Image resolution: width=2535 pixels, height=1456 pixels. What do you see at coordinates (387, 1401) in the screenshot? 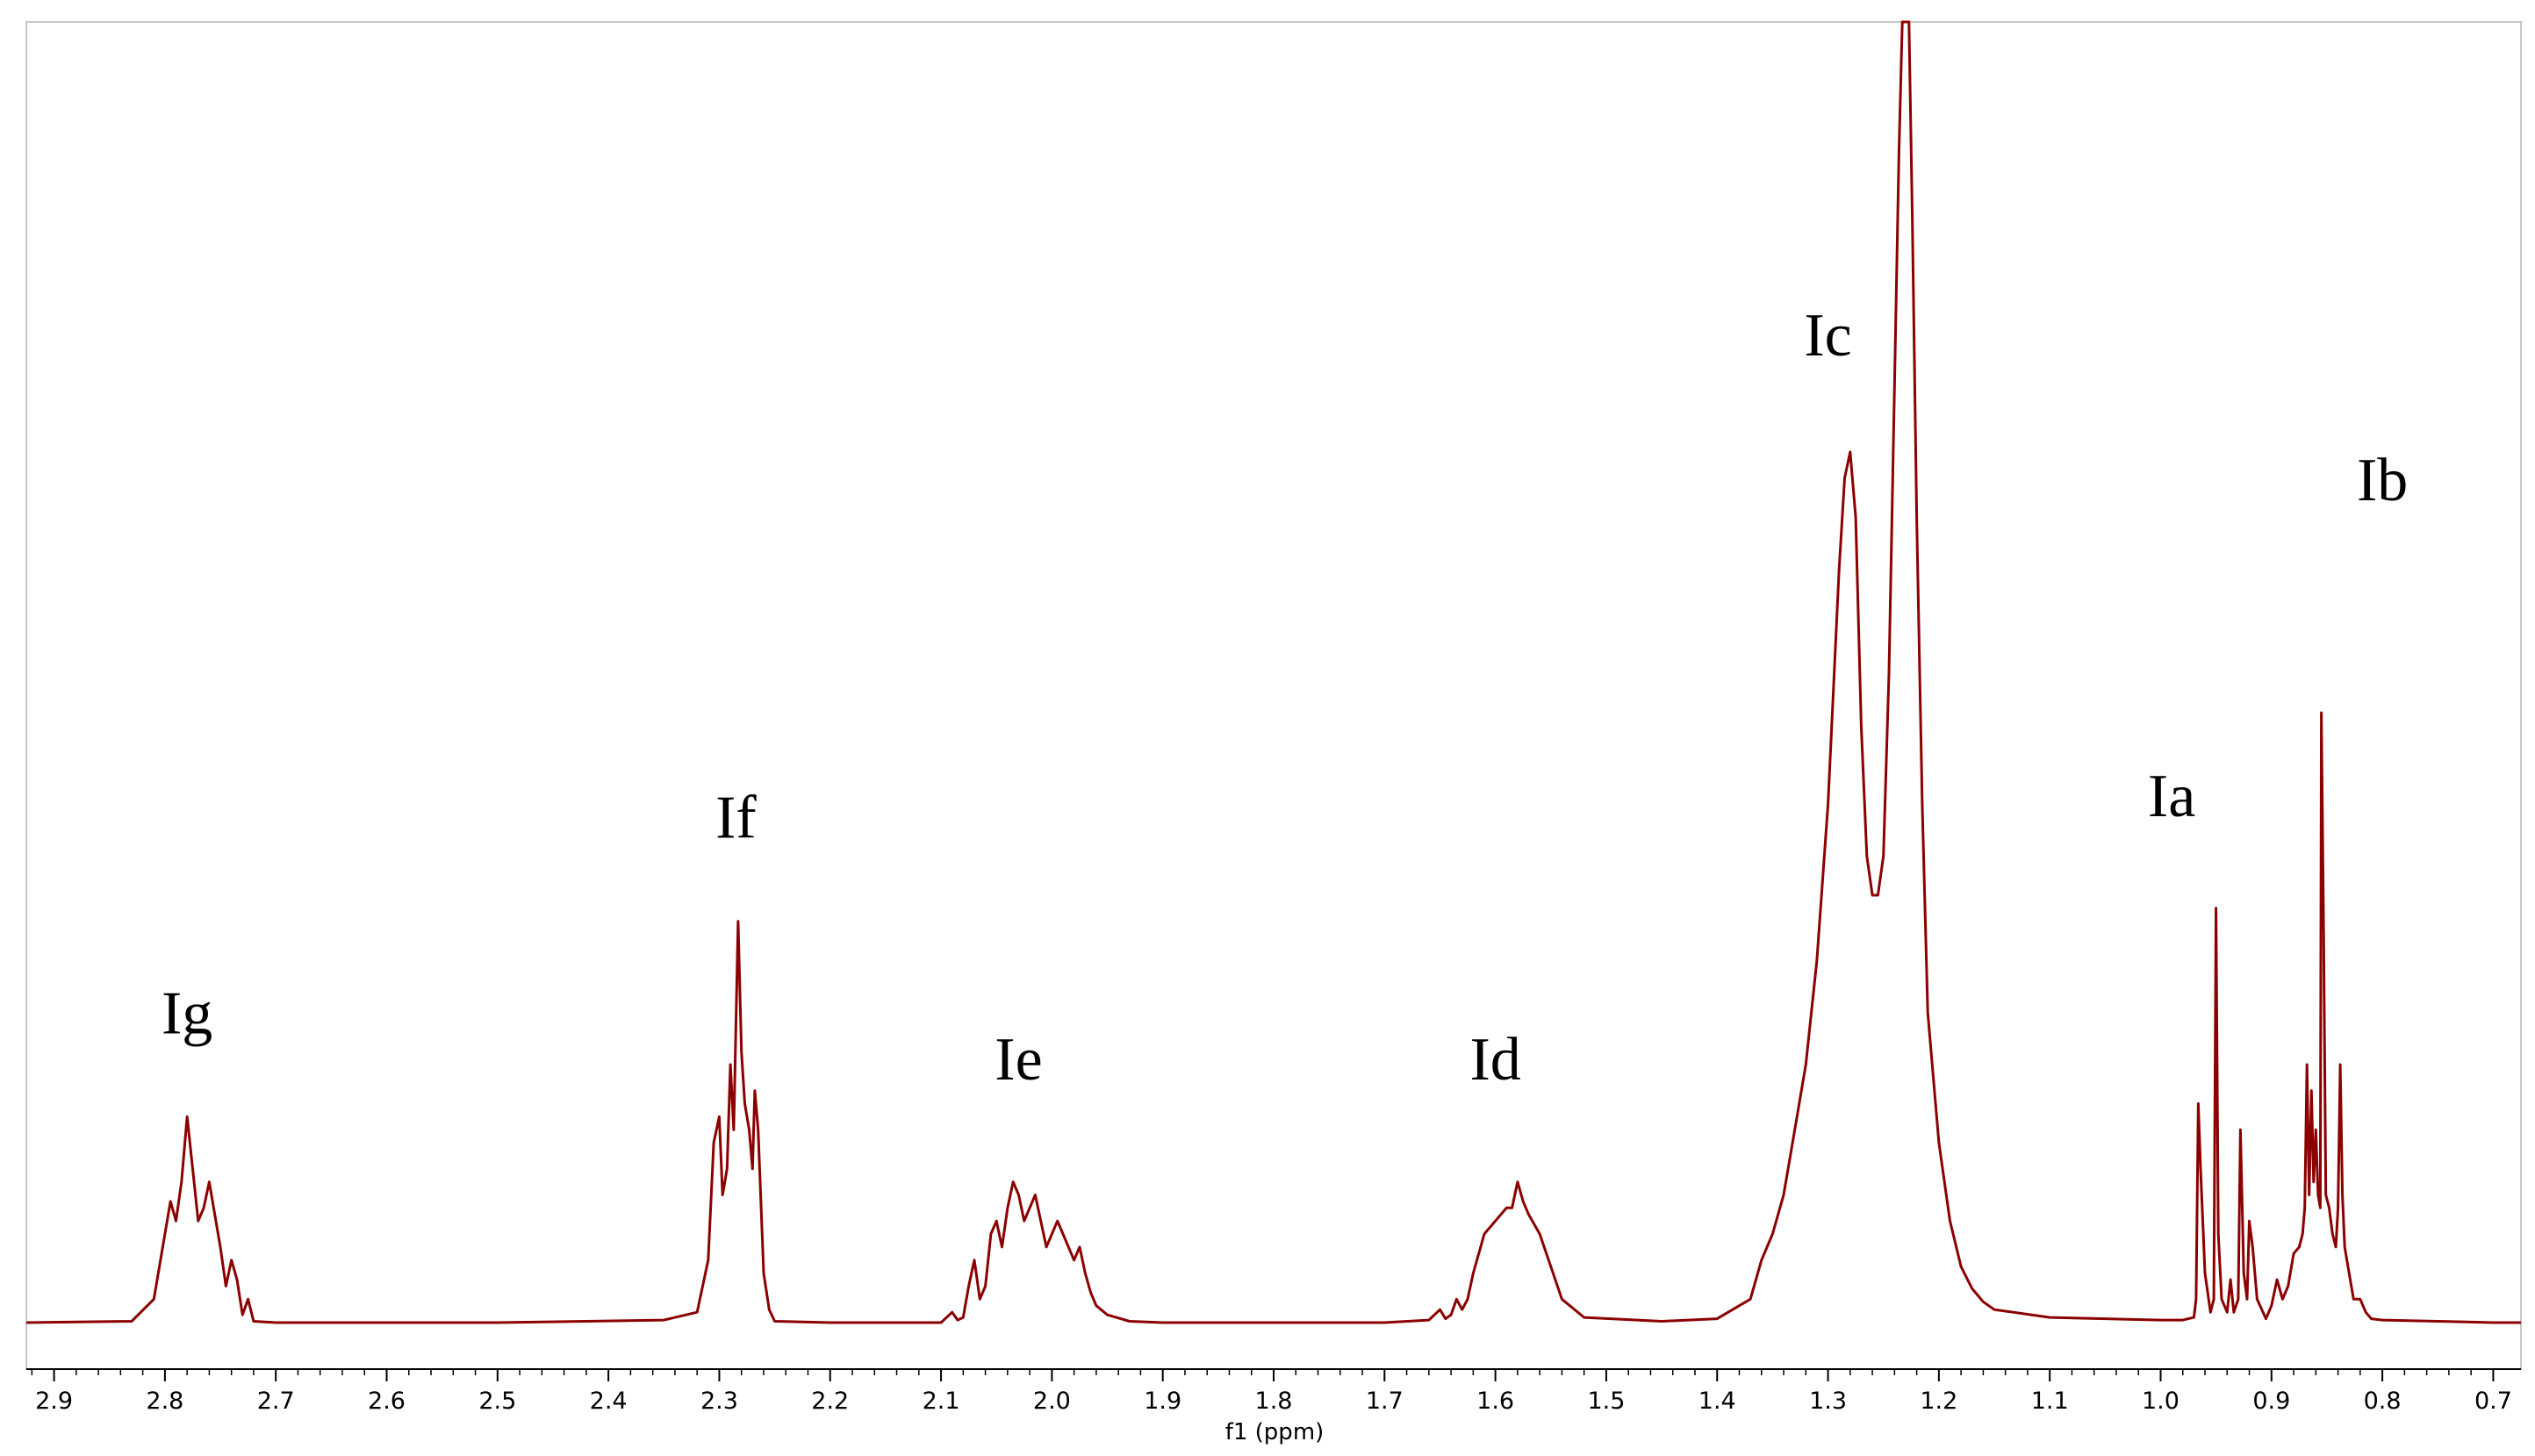
I see `x-tick-label: 2.6` at bounding box center [387, 1401].